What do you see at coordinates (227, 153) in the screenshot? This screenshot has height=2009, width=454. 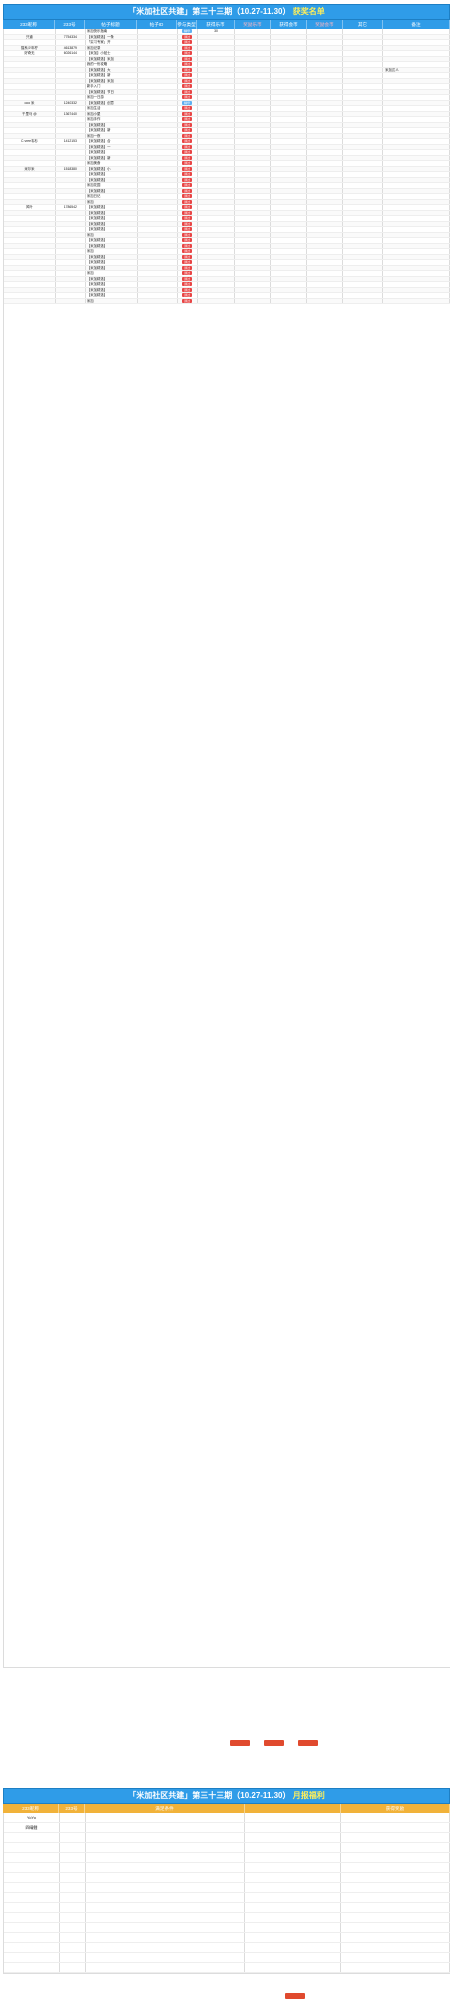 I see `table-row: 【米加精选】 通过` at bounding box center [227, 153].